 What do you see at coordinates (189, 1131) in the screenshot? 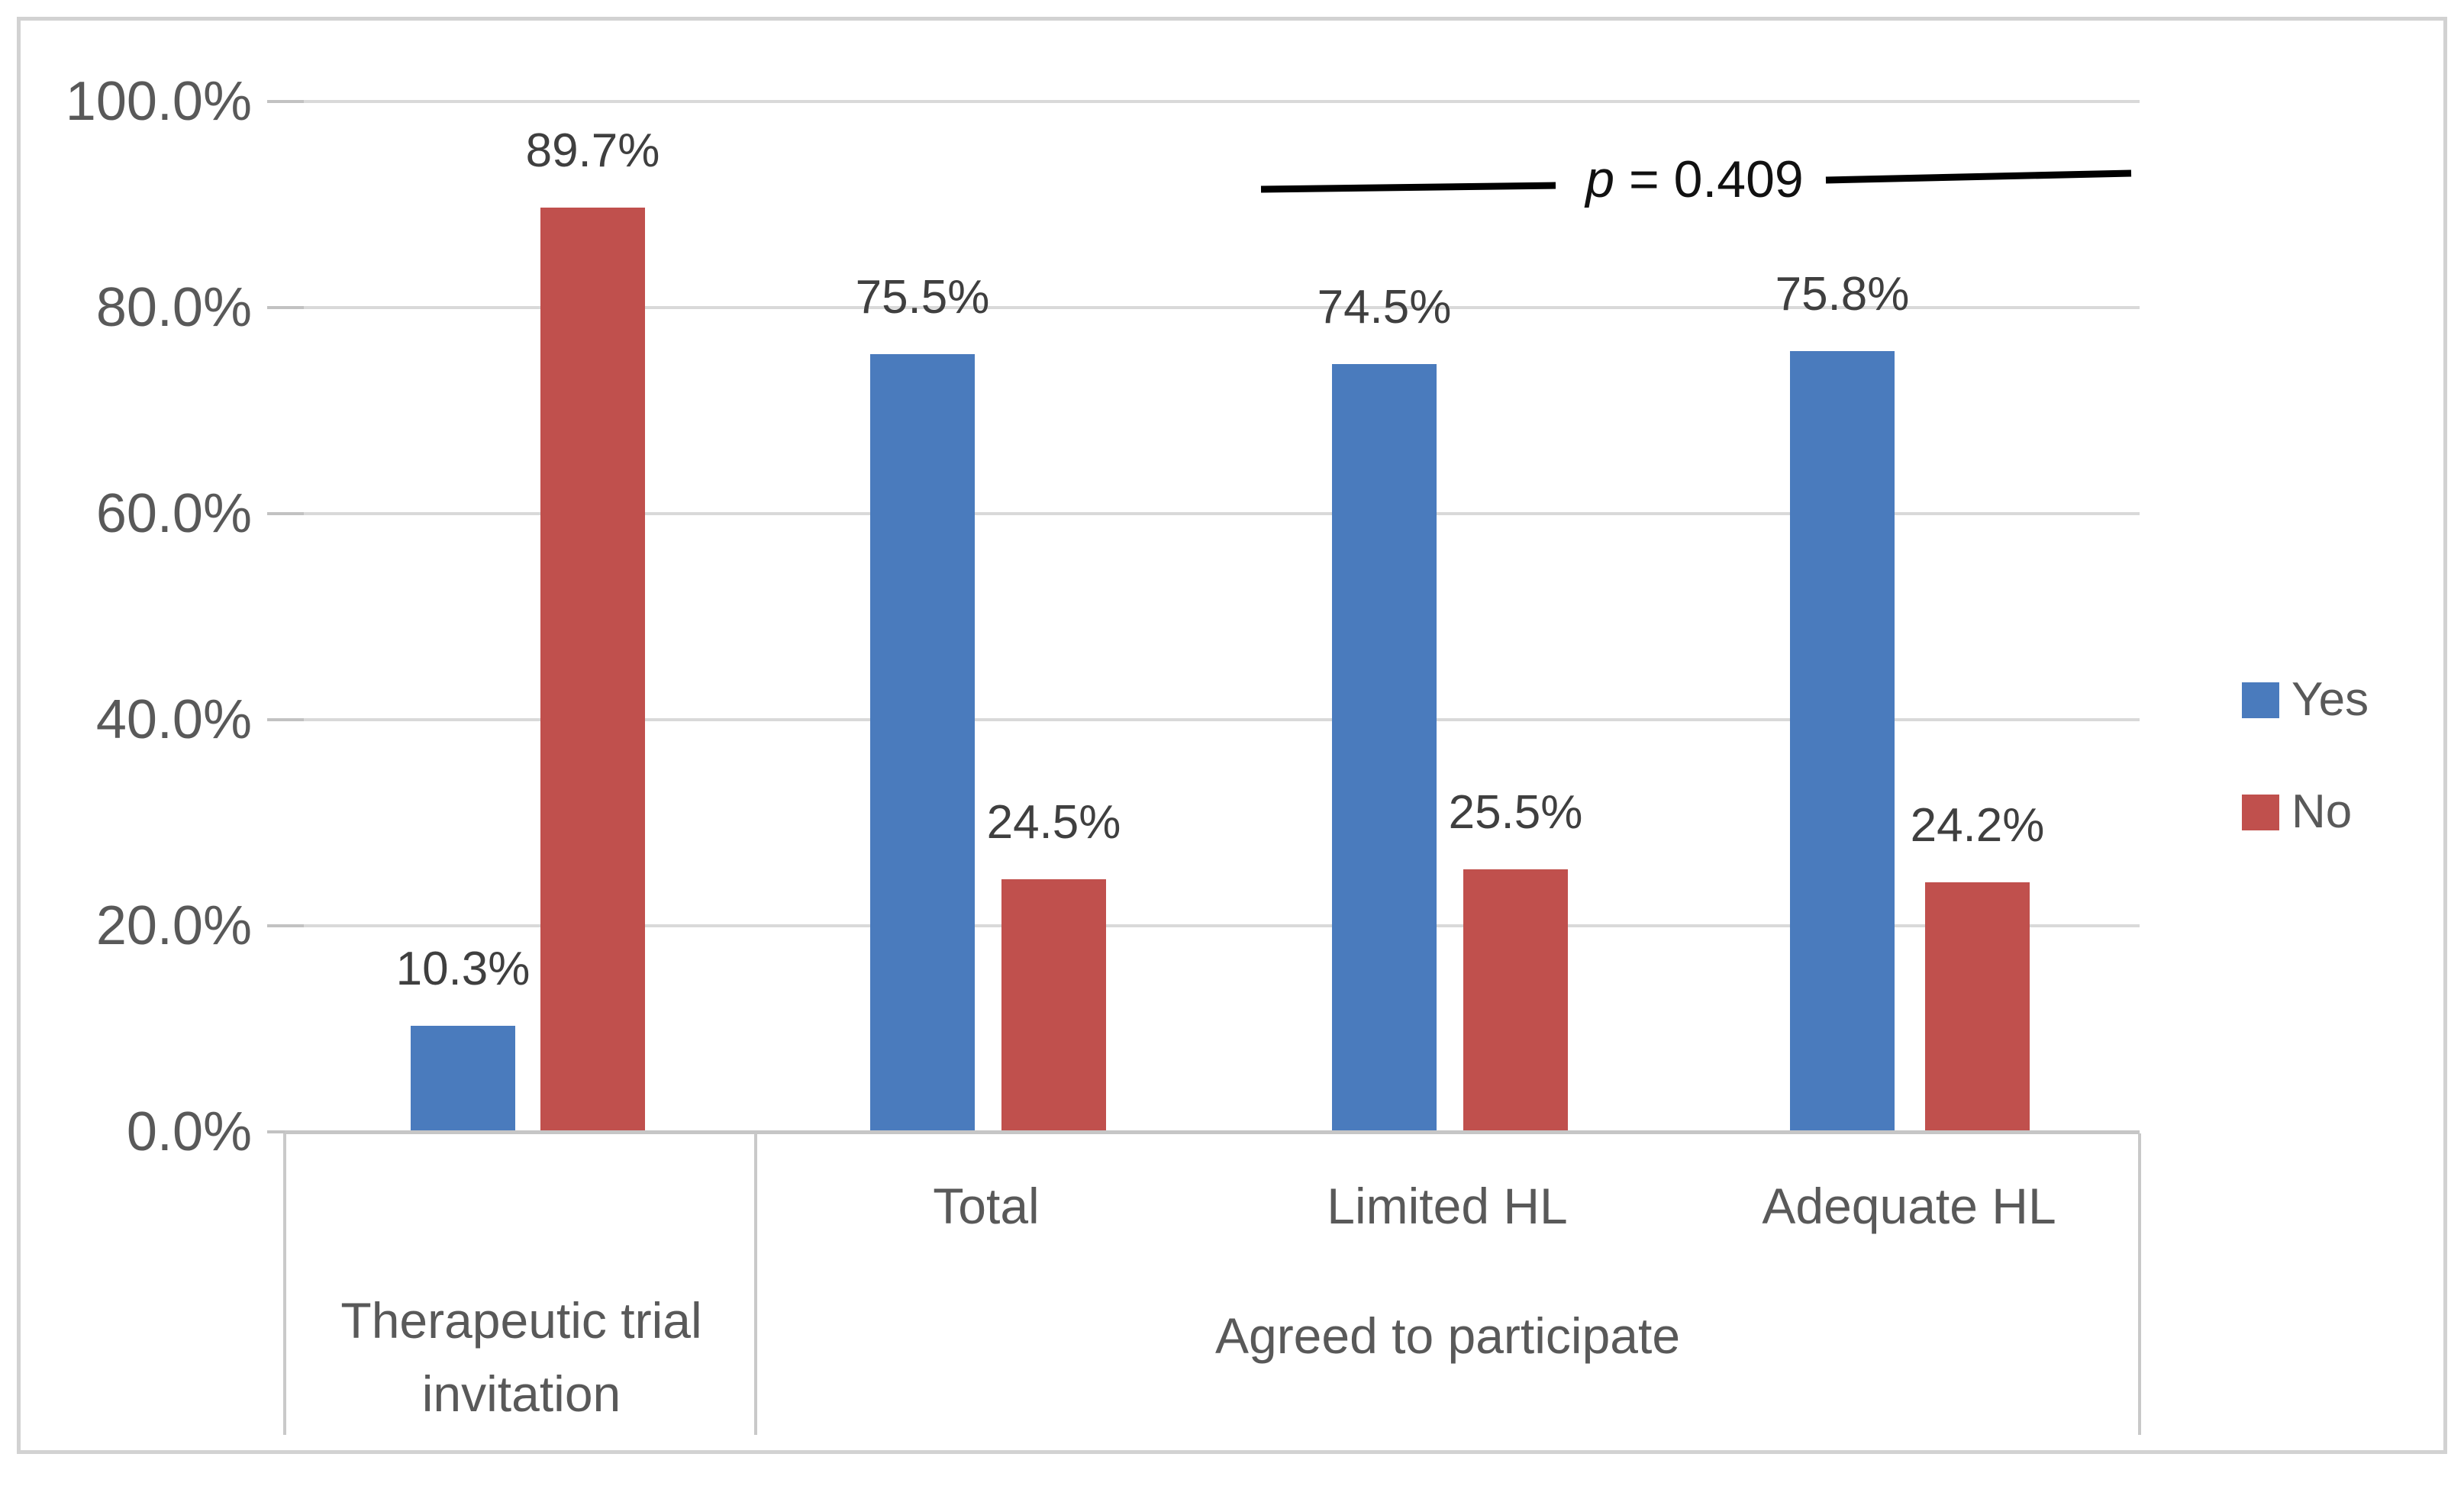
I see `y-axis-label-0: 0.0%` at bounding box center [189, 1131].